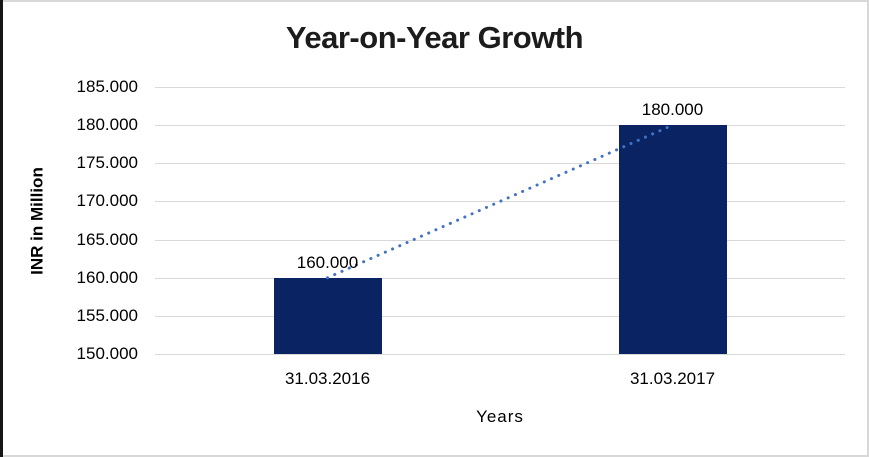 This screenshot has height=457, width=869. I want to click on y-tick-label: 180.000, so click(107, 124).